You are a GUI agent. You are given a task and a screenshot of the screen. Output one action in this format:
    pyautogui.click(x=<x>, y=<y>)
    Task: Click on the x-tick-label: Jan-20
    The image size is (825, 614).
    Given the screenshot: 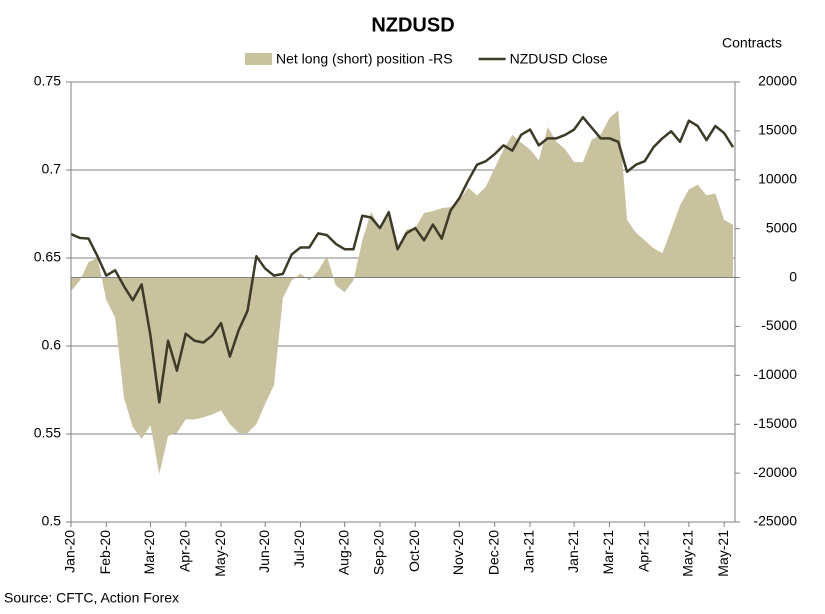 What is the action you would take?
    pyautogui.click(x=70, y=551)
    